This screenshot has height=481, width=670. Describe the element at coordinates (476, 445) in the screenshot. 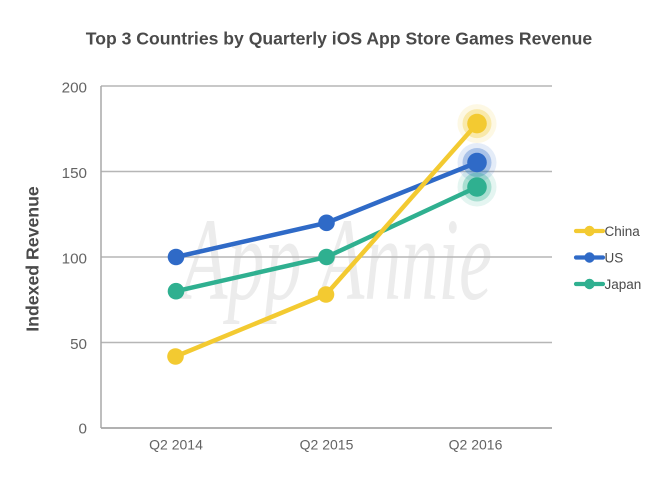

I see `svg-text: Q2 2016` at that location.